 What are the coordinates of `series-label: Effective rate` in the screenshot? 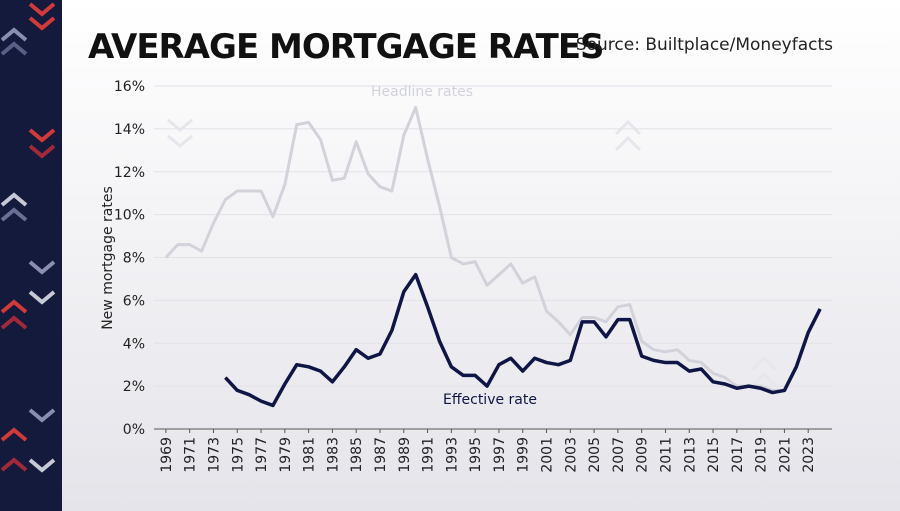 It's located at (490, 400).